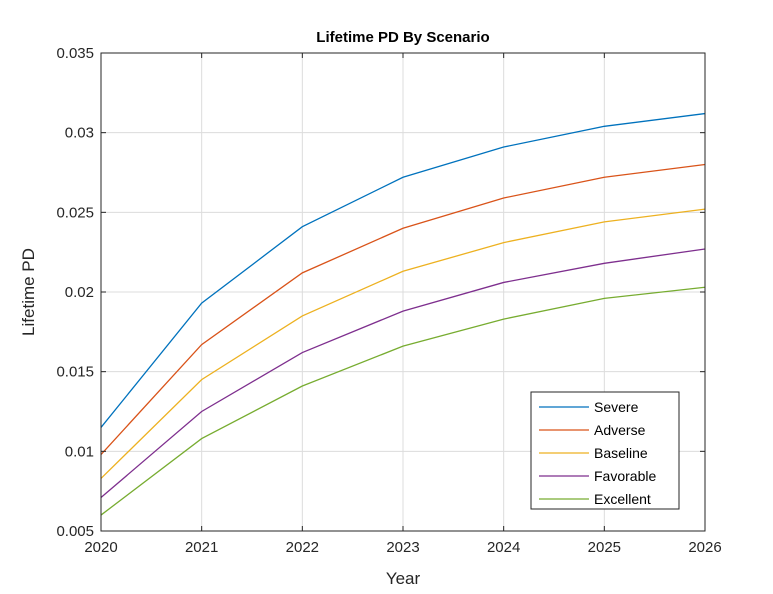  Describe the element at coordinates (302, 547) in the screenshot. I see `x-tick-label: 2022` at that location.